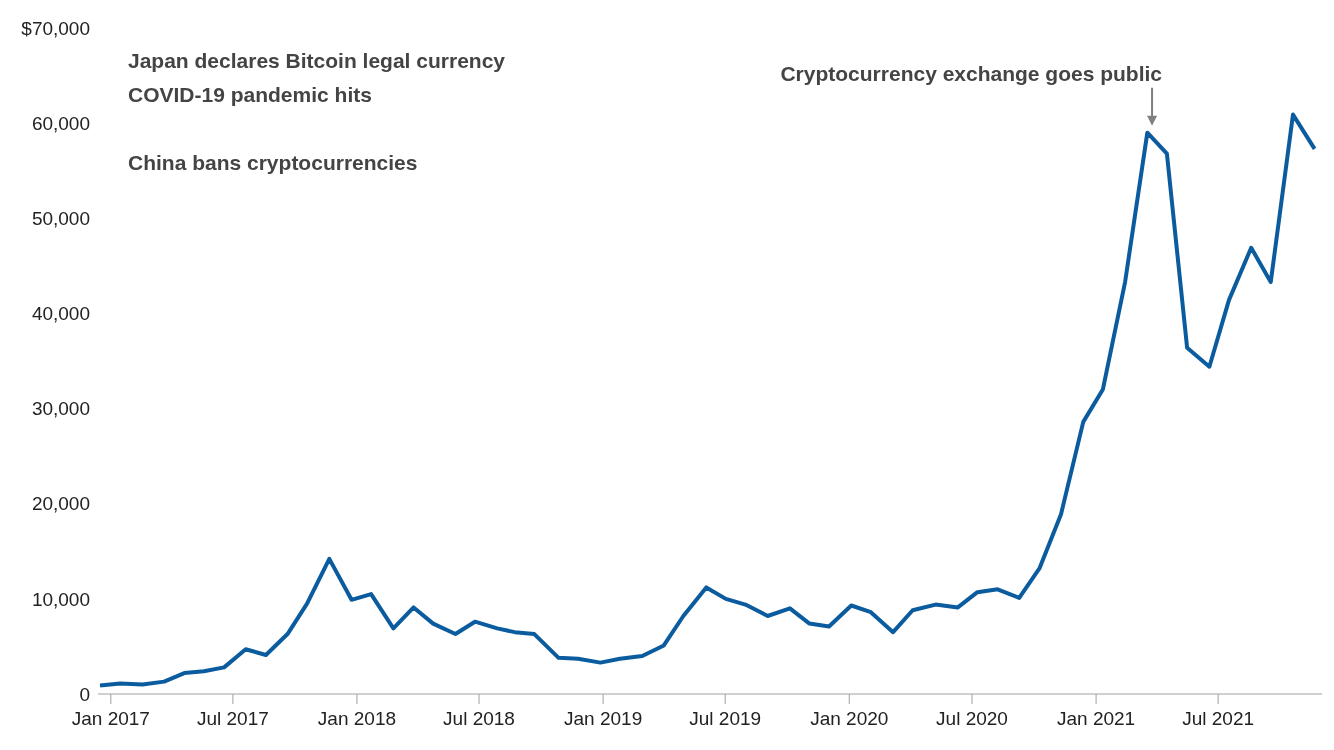 The height and width of the screenshot is (750, 1334). I want to click on x-tick-label: Jul 2019, so click(725, 719).